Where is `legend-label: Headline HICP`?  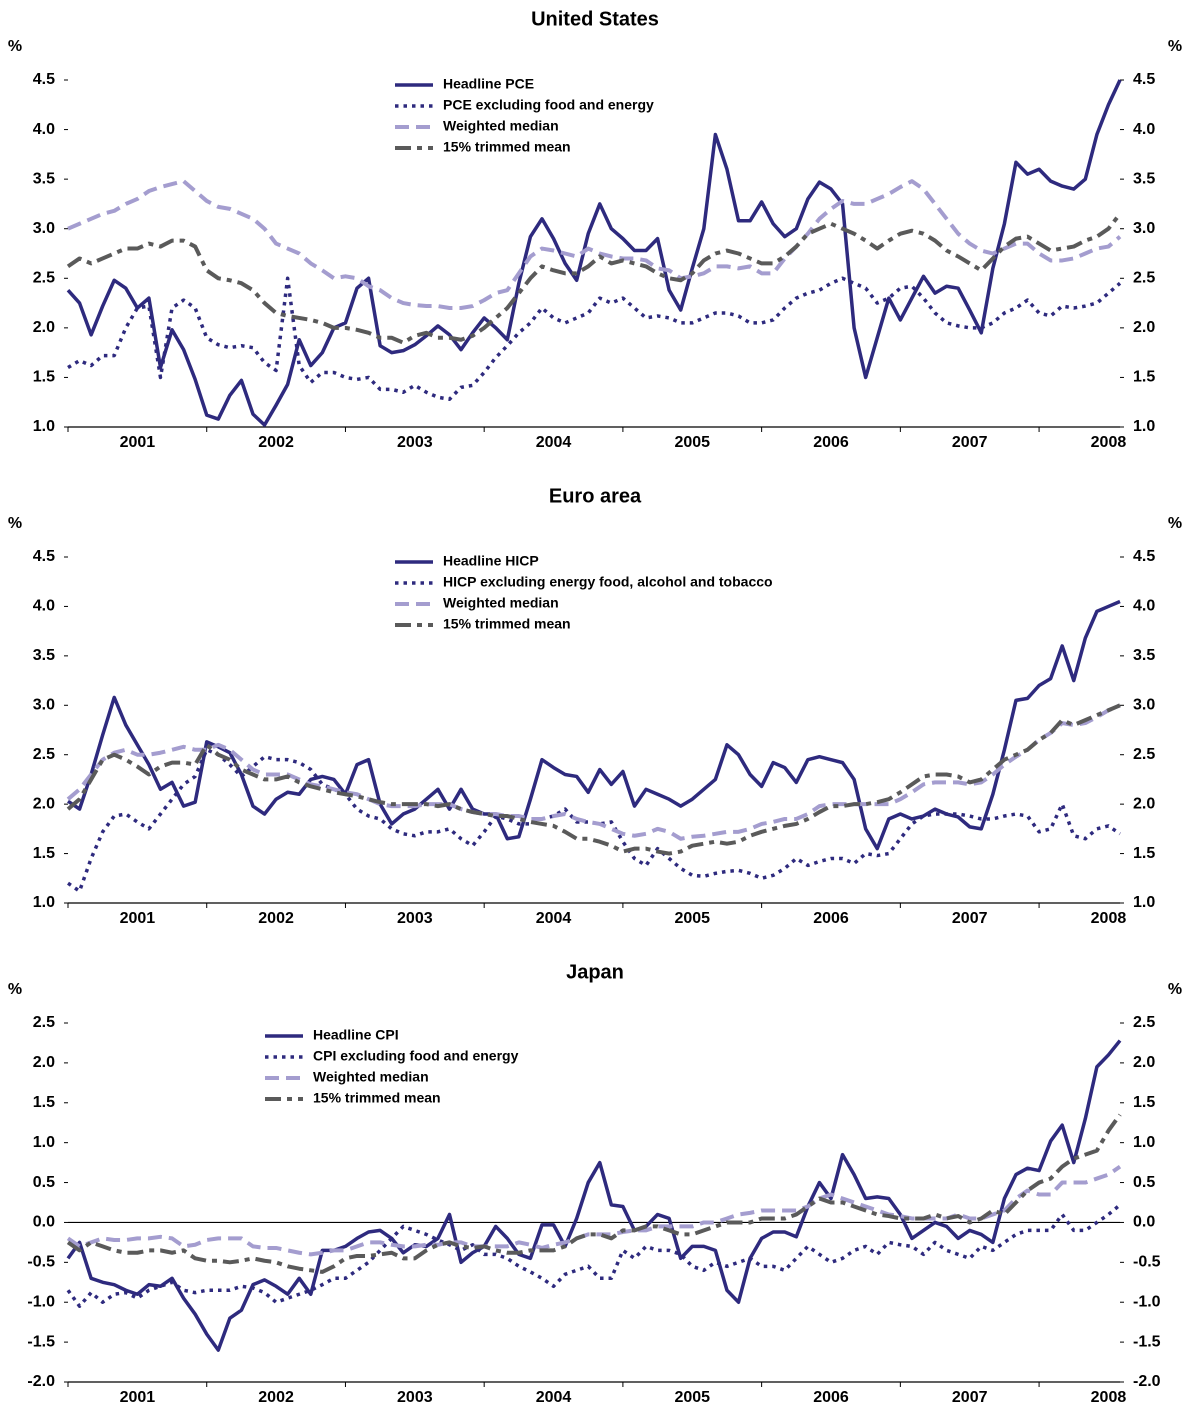 legend-label: Headline HICP is located at coordinates (491, 561).